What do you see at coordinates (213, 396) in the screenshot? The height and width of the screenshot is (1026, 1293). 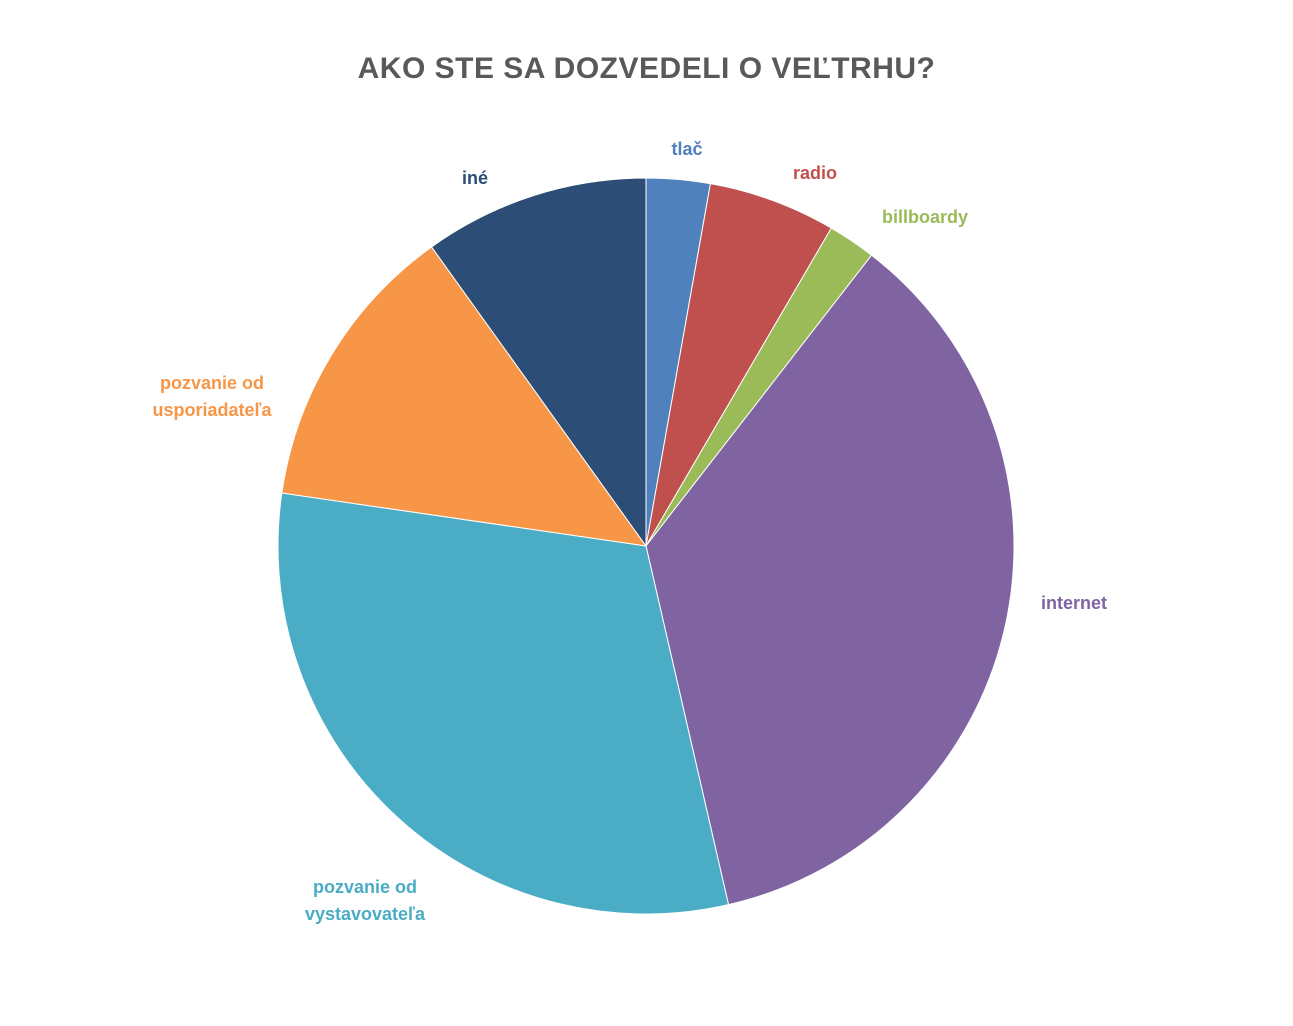 I see `pie-label-pozvanie-od-usporiadateľa: pozvanie od usporiadateľa` at bounding box center [213, 396].